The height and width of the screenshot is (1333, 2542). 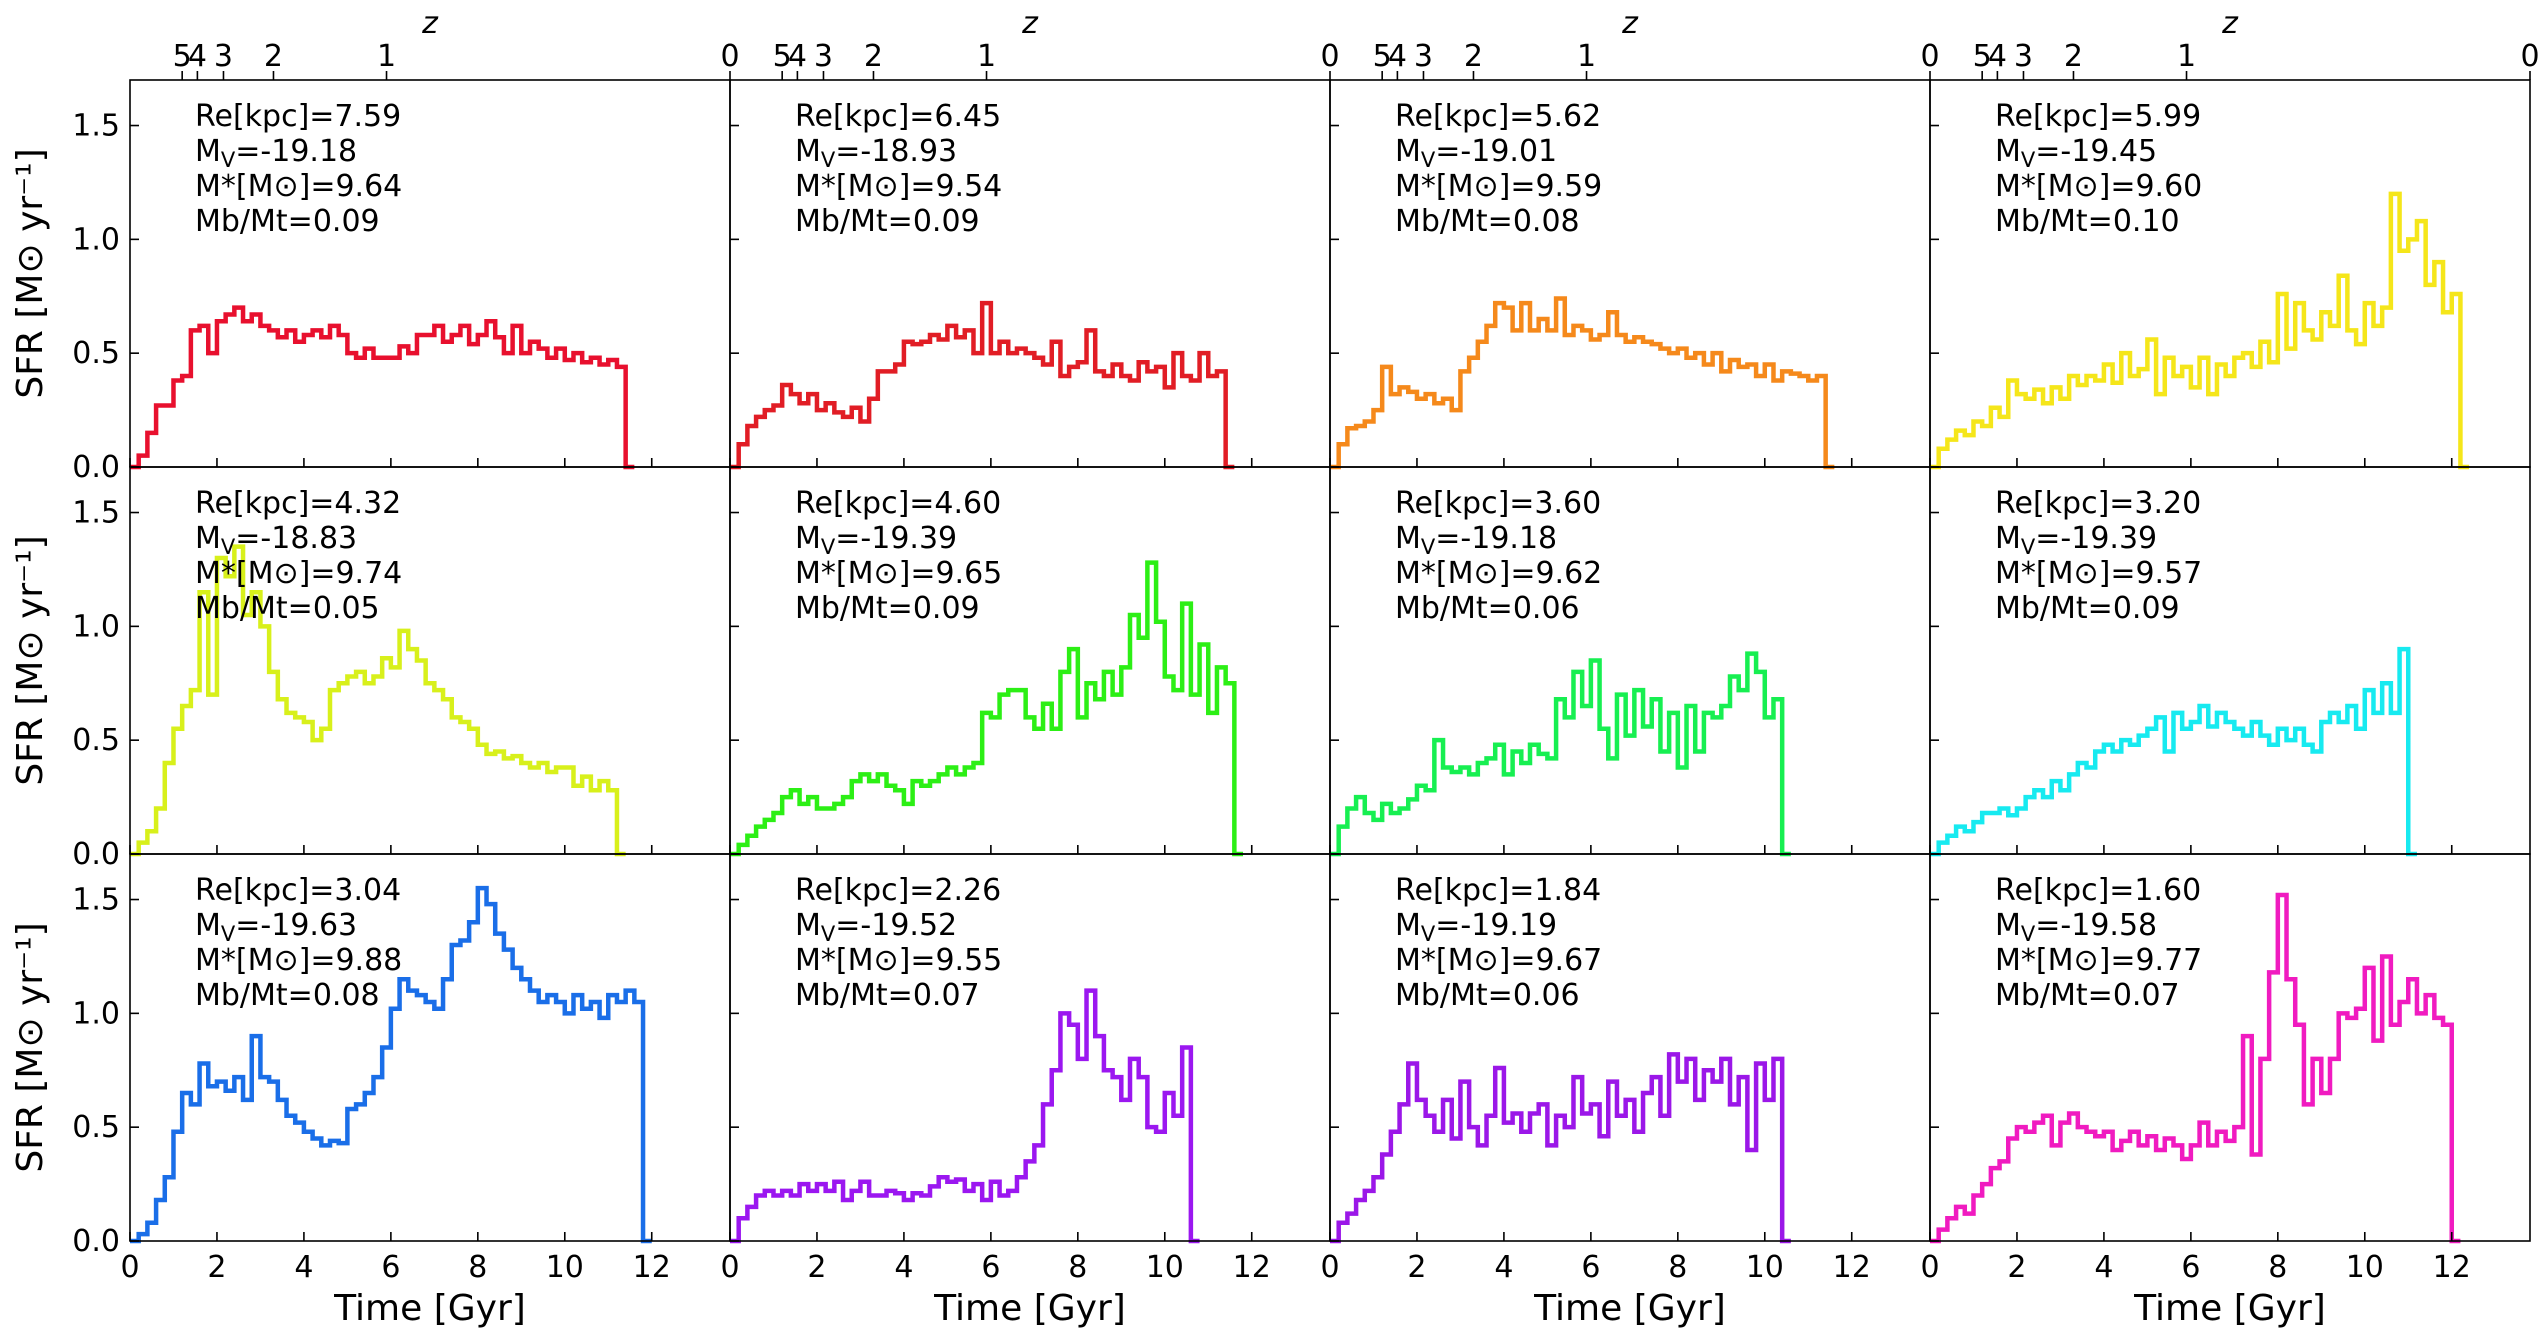 I want to click on mbmt-label: Mb/Mt=0.06, so click(x=1487, y=608).